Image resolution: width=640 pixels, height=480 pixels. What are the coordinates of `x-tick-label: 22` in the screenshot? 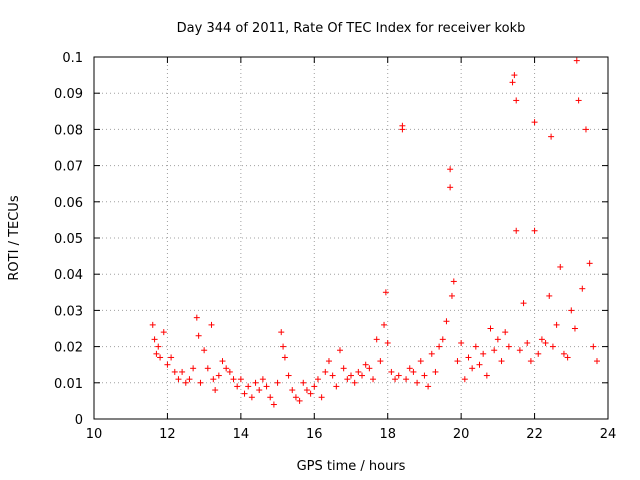 It's located at (534, 434).